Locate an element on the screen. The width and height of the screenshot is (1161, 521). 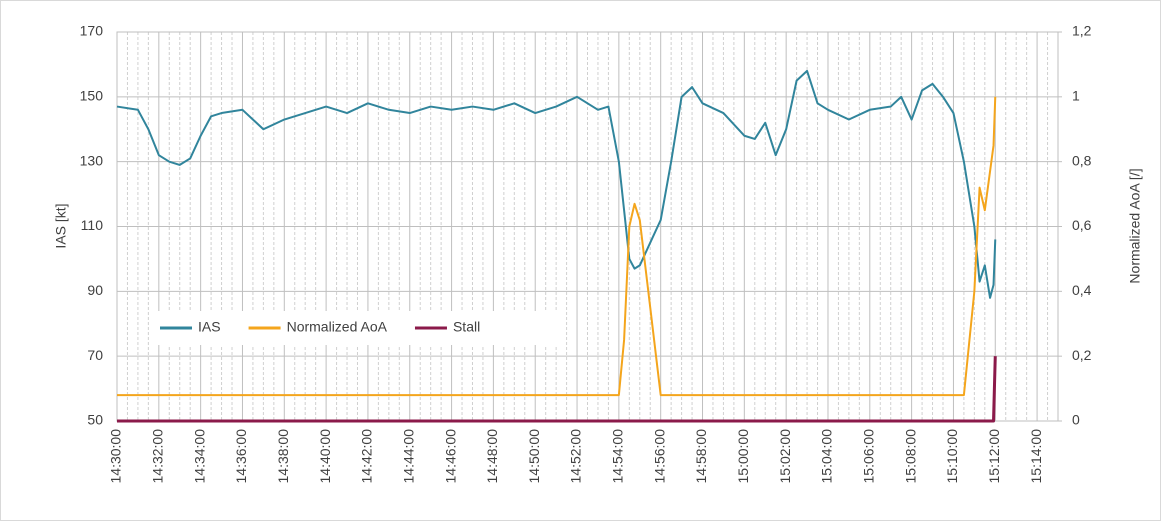
y-tick-label: 170 is located at coordinates (92, 31).